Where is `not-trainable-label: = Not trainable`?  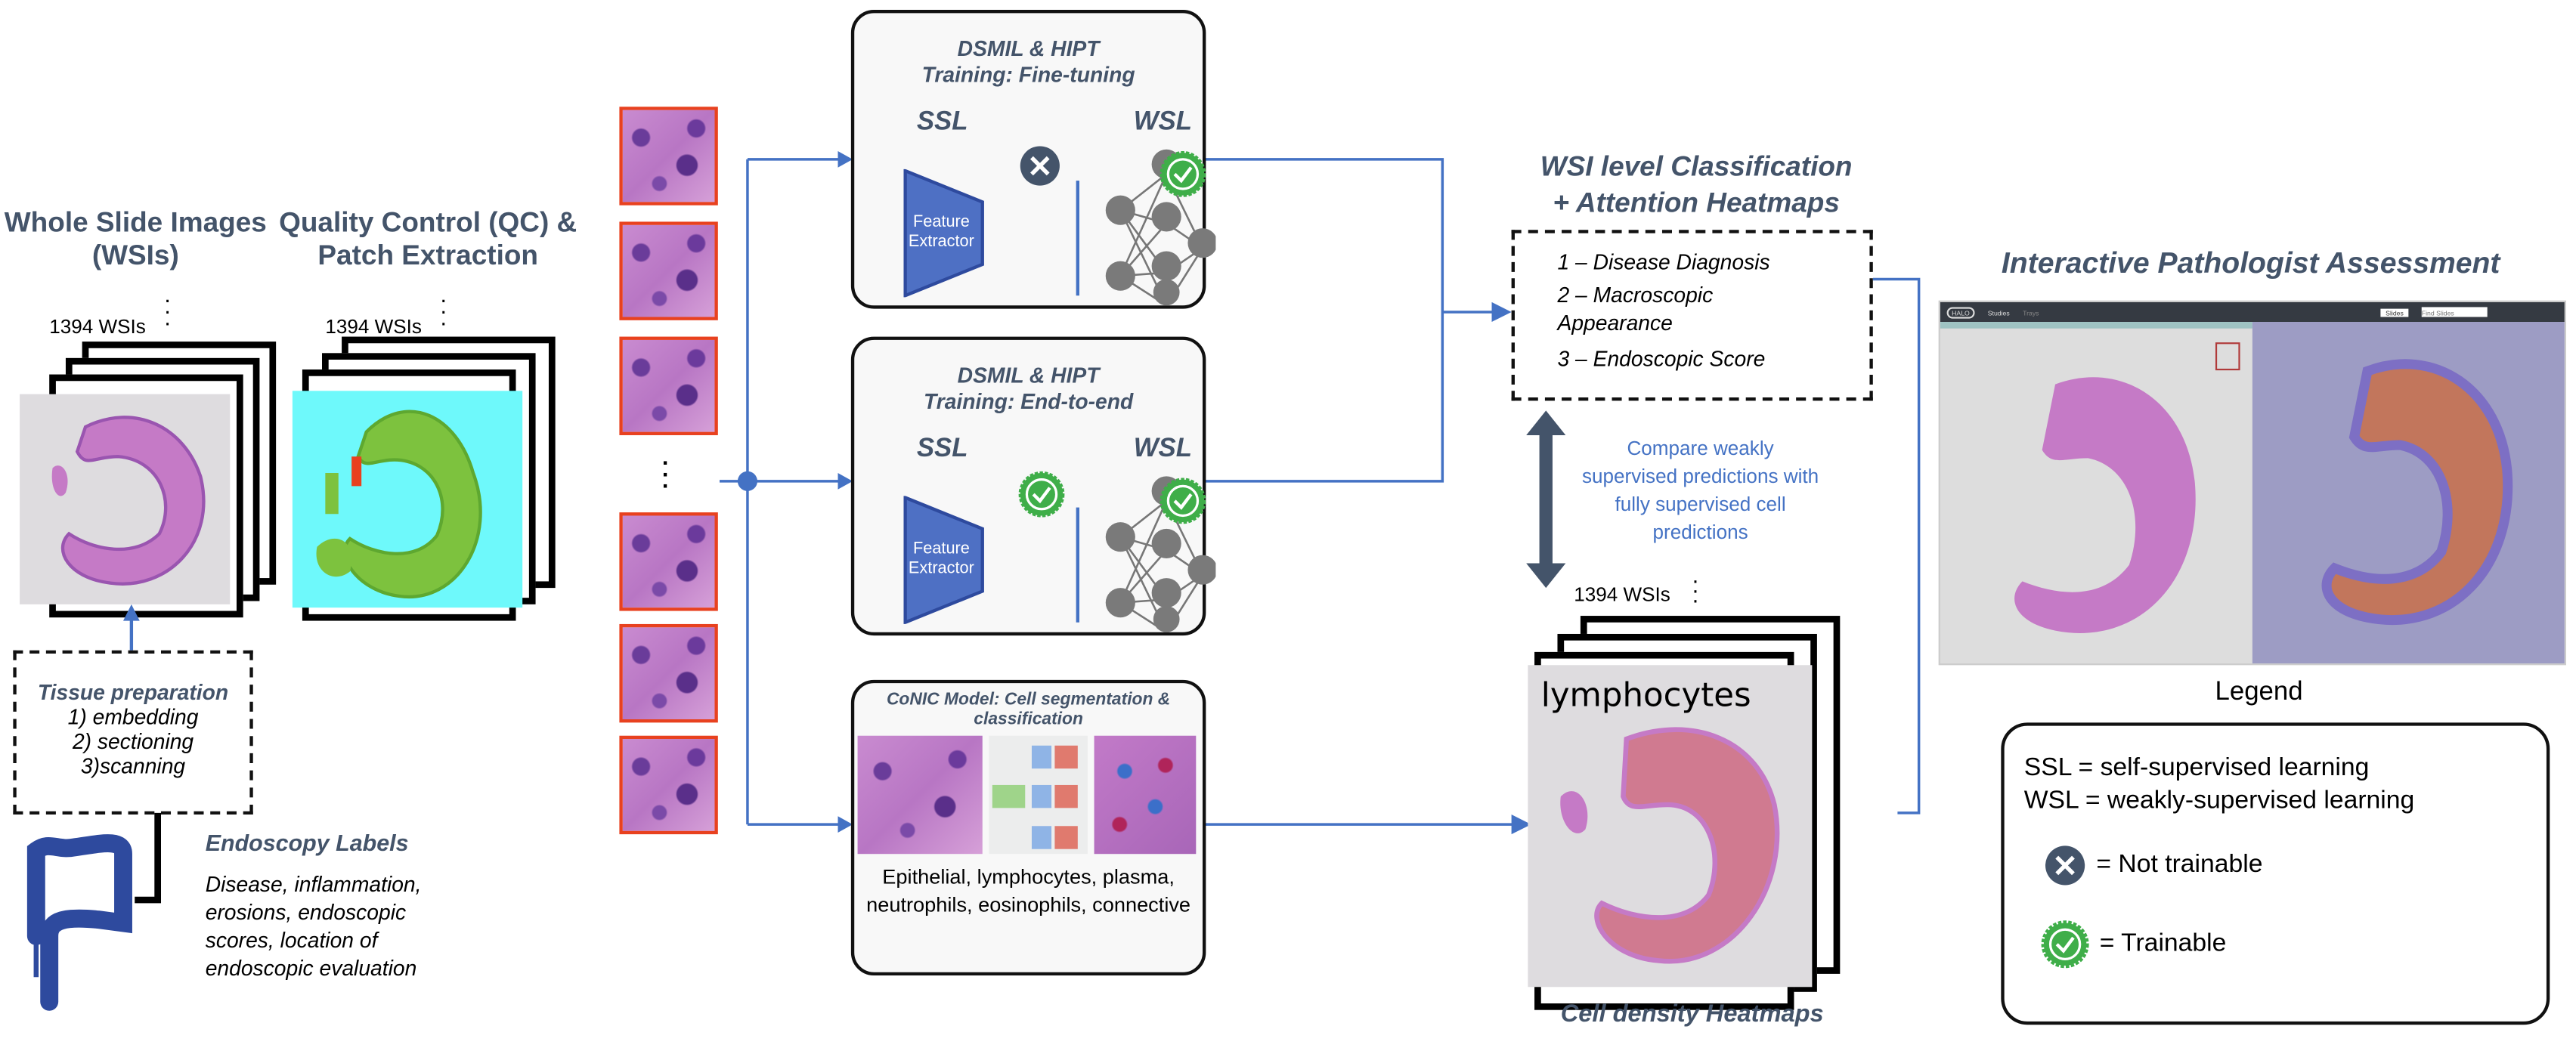 not-trainable-label: = Not trainable is located at coordinates (2179, 864).